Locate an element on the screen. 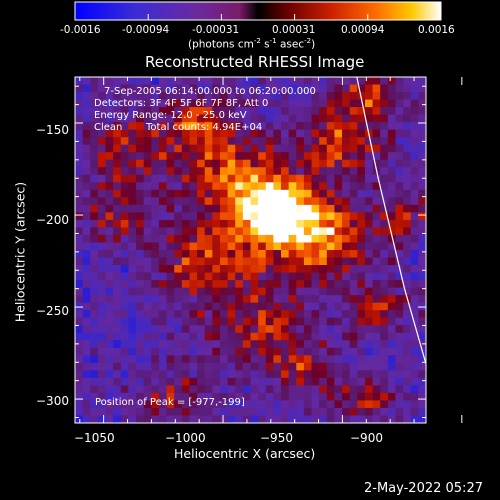 The height and width of the screenshot is (500, 500). info-peak-position: Position of Peak = [-977,-199] is located at coordinates (170, 402).